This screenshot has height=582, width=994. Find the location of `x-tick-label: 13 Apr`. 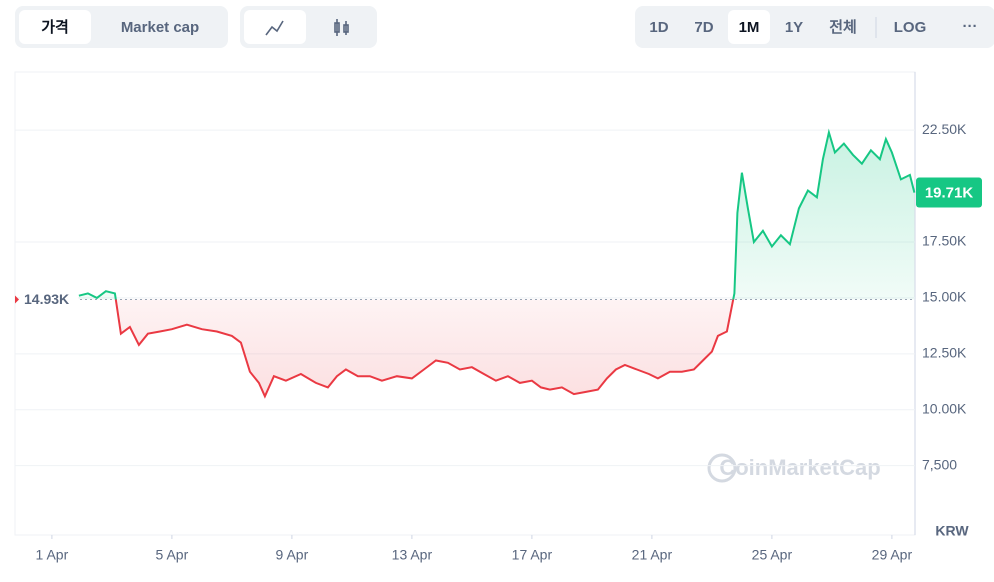

x-tick-label: 13 Apr is located at coordinates (412, 555).